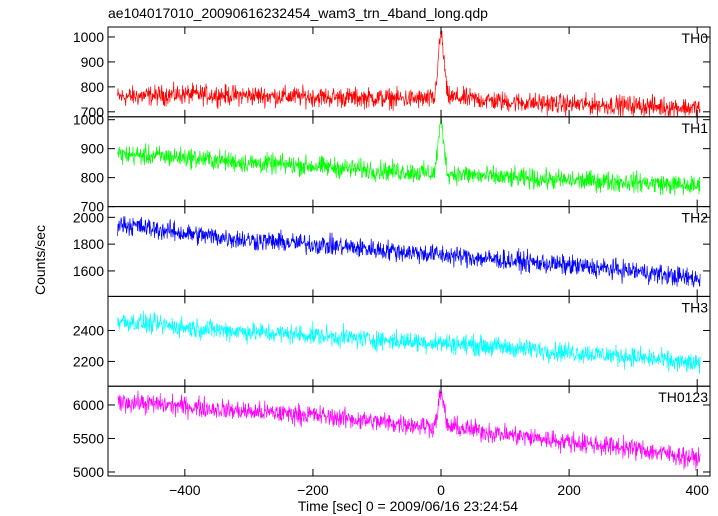 This screenshot has width=718, height=516. Describe the element at coordinates (88, 330) in the screenshot. I see `y-tick-label: 2400` at that location.